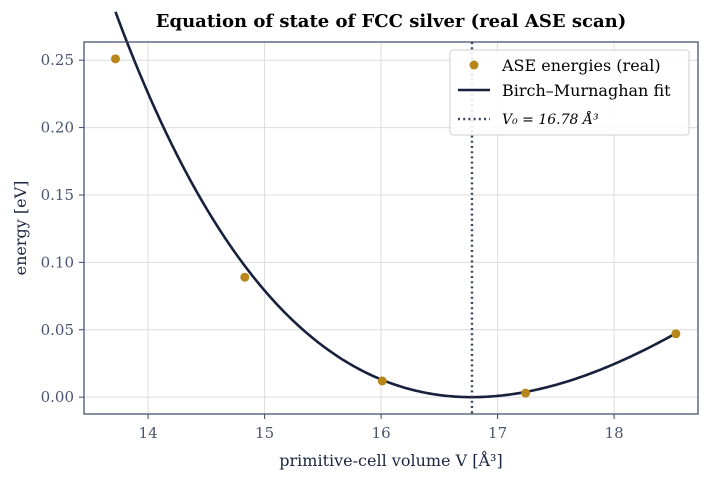 The height and width of the screenshot is (482, 709). What do you see at coordinates (581, 65) in the screenshot?
I see `legend-label-points: ASE energies (real)` at bounding box center [581, 65].